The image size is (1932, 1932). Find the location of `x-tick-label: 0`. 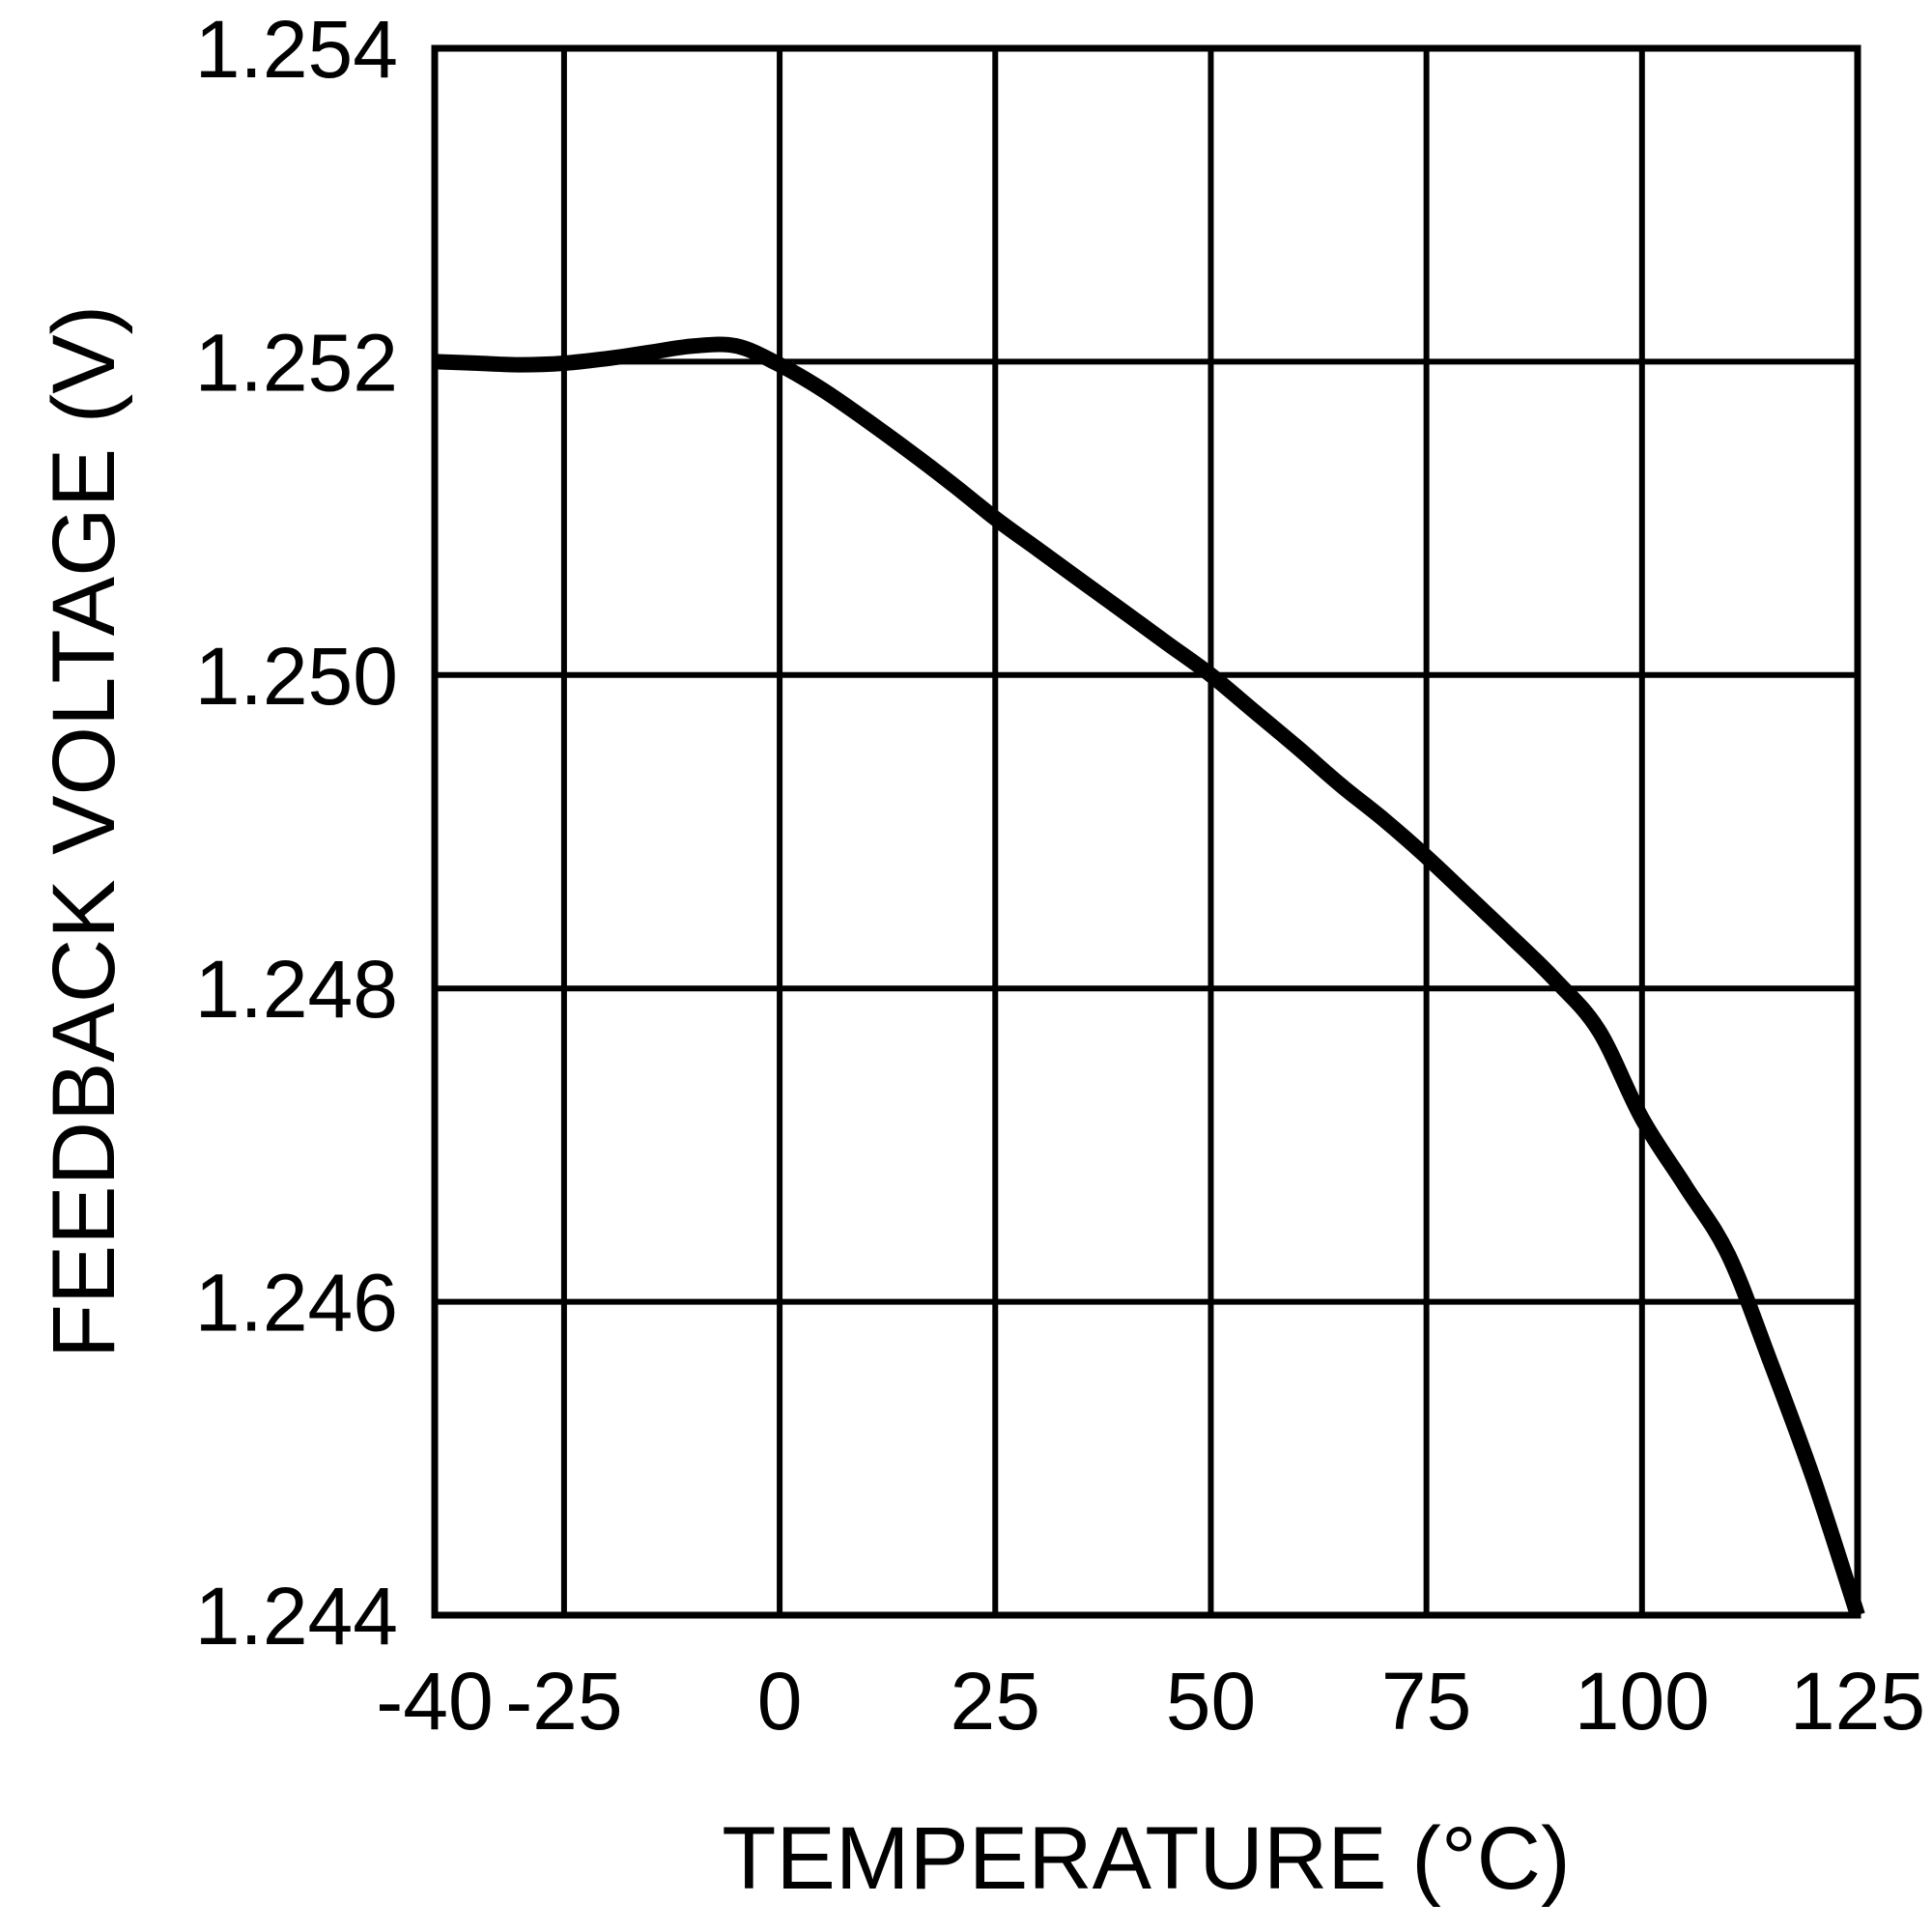

x-tick-label: 0 is located at coordinates (780, 1701).